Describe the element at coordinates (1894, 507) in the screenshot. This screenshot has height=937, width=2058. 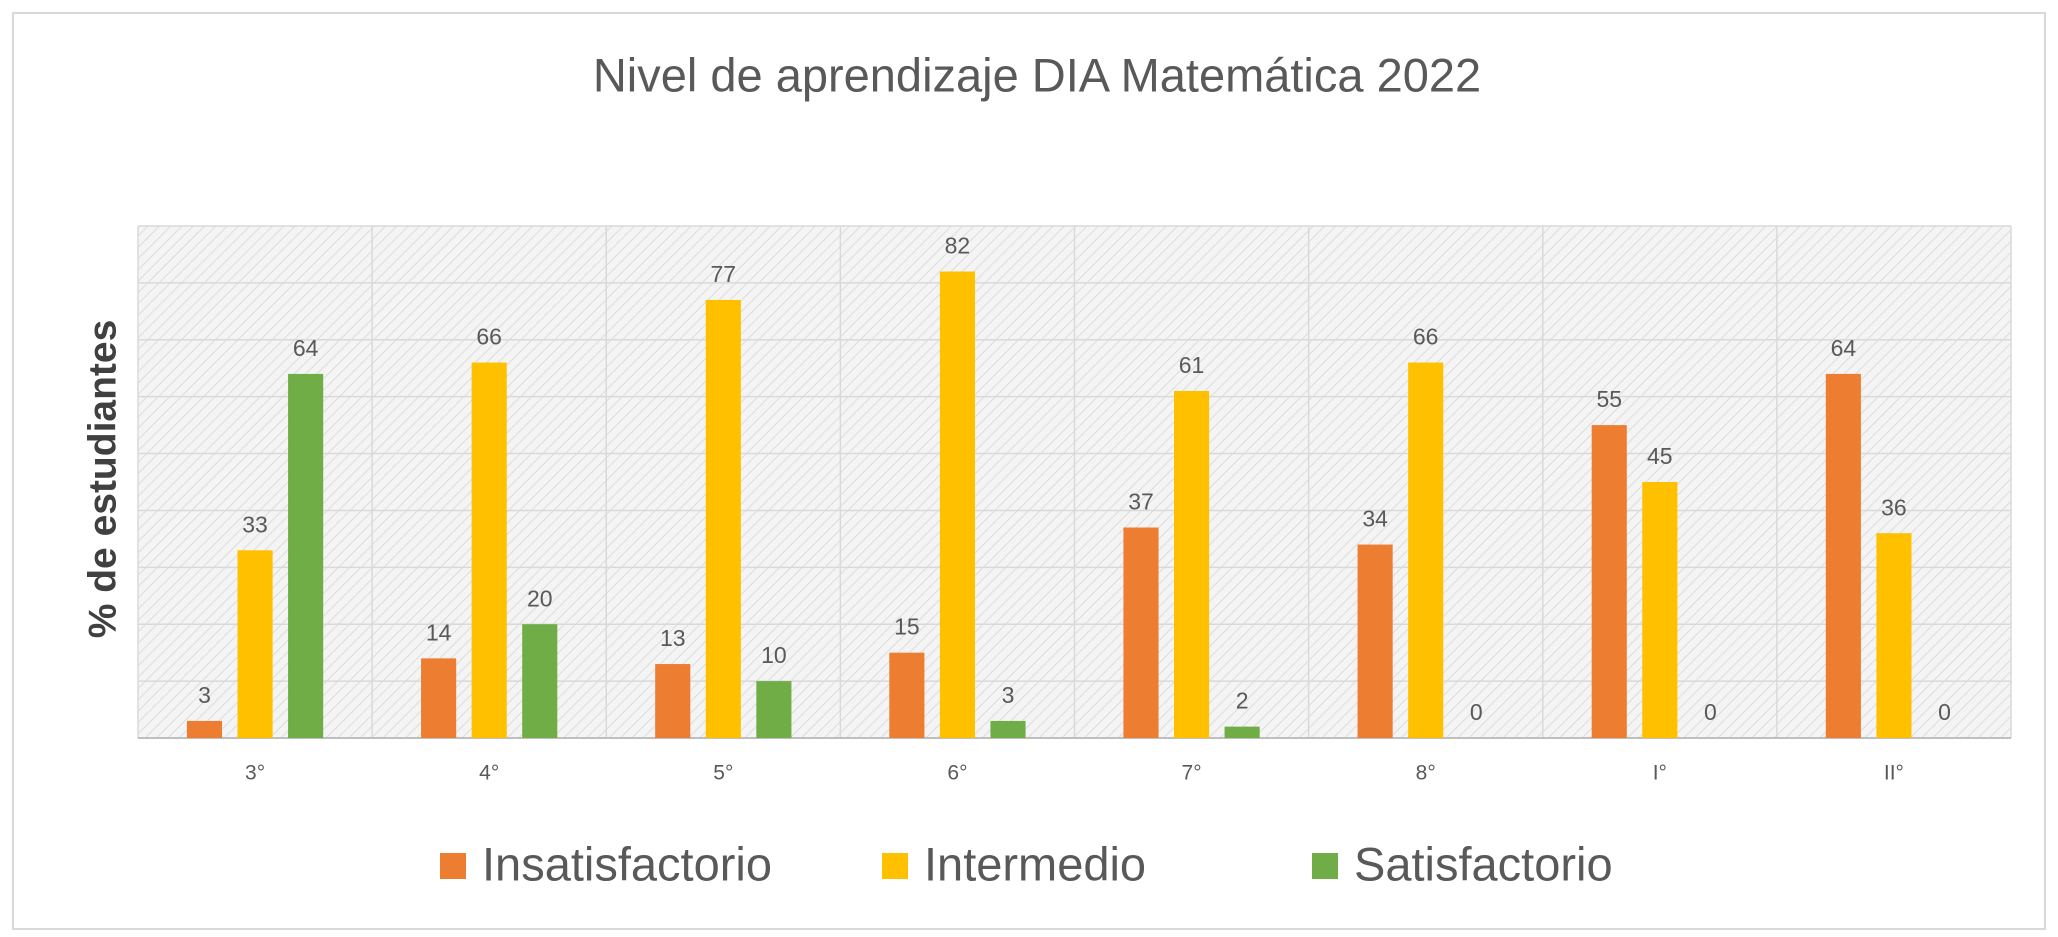
I see `data-label: 36` at that location.